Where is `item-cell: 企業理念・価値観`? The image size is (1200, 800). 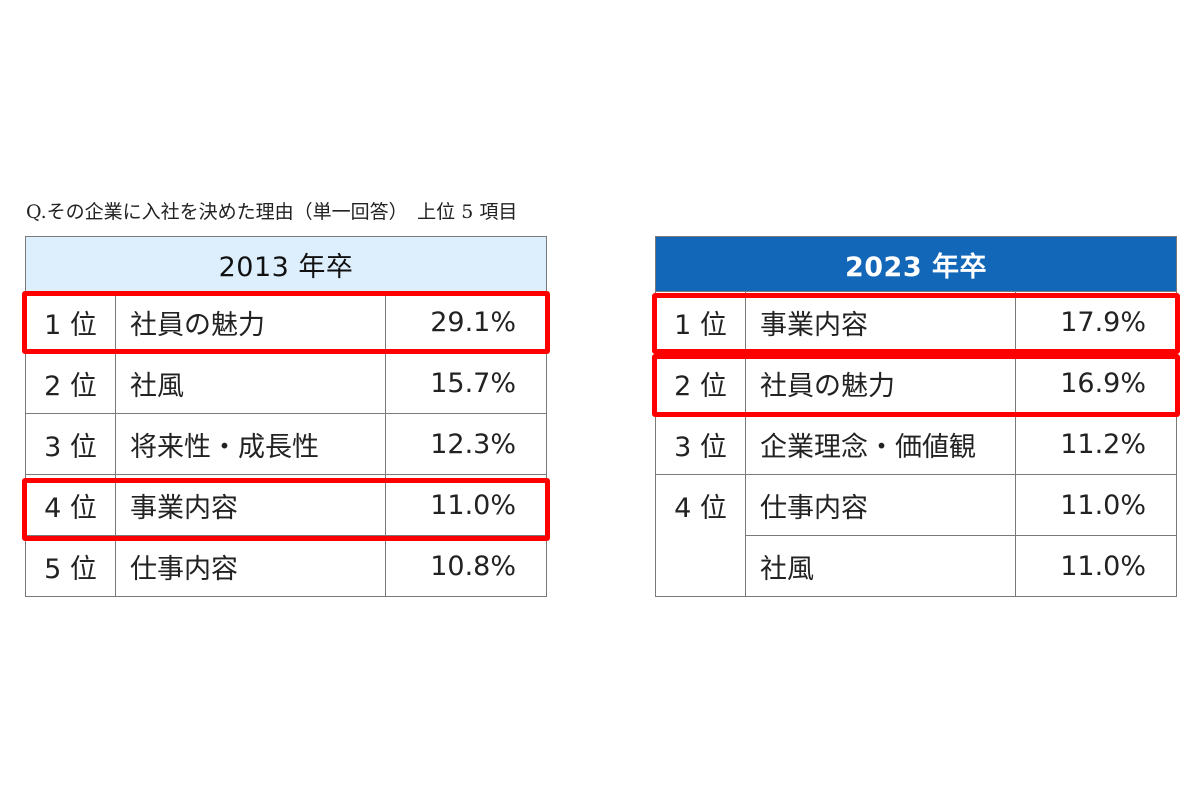 item-cell: 企業理念・価値観 is located at coordinates (881, 444).